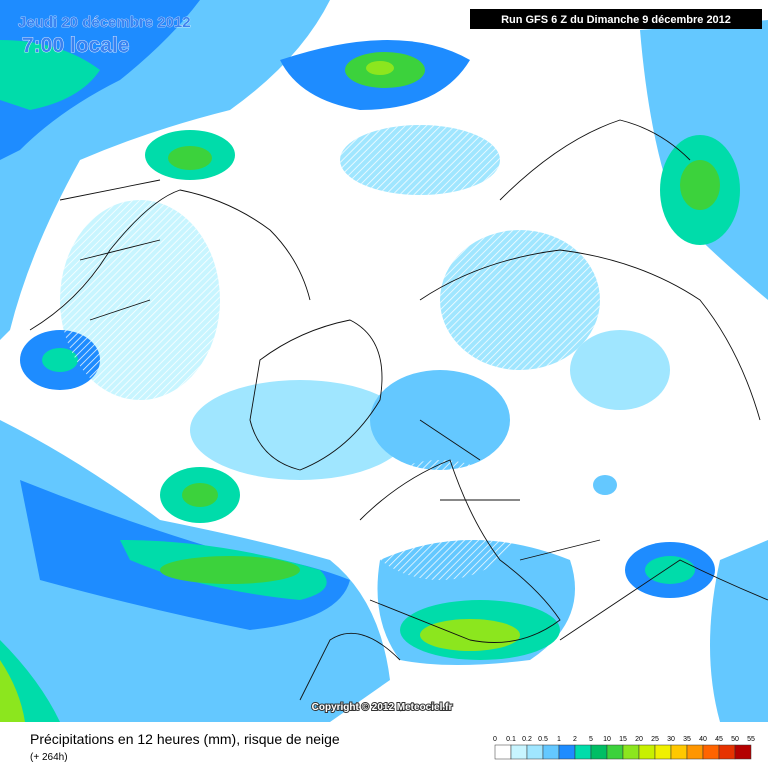 The height and width of the screenshot is (768, 768). What do you see at coordinates (511, 739) in the screenshot?
I see `legend-label: 0.1` at bounding box center [511, 739].